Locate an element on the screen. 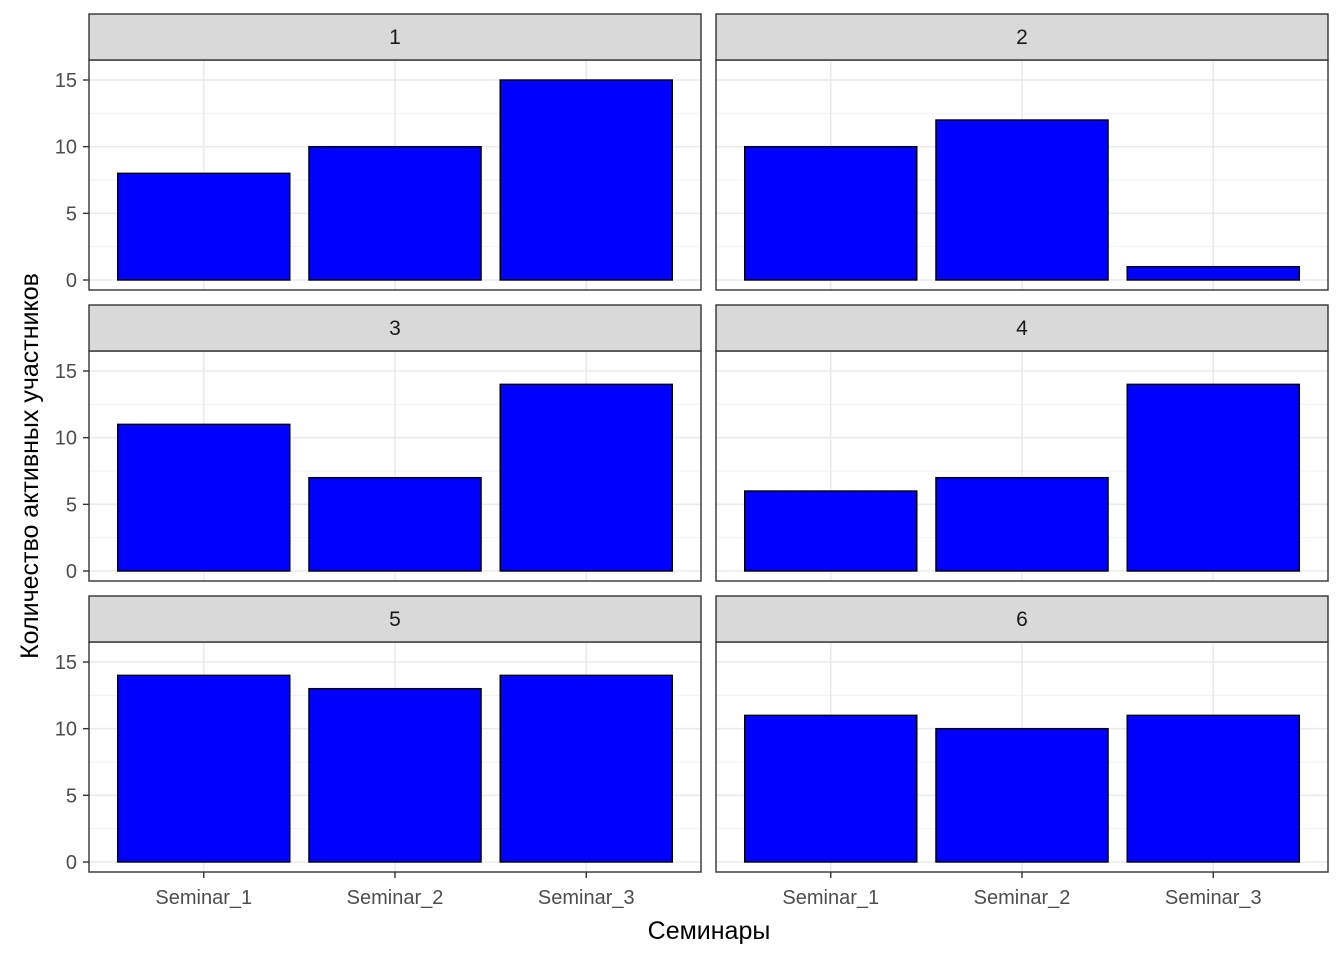  panel-4: 4 is located at coordinates (1022, 443).